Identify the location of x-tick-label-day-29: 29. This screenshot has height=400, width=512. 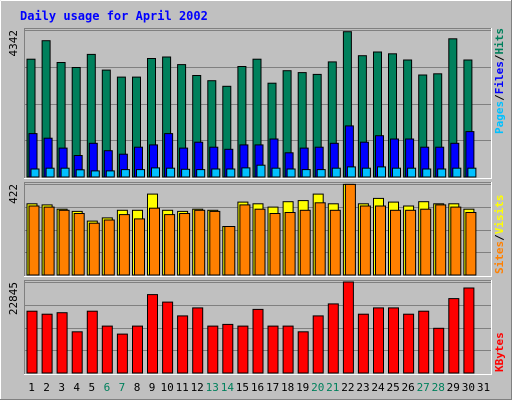
(453, 387).